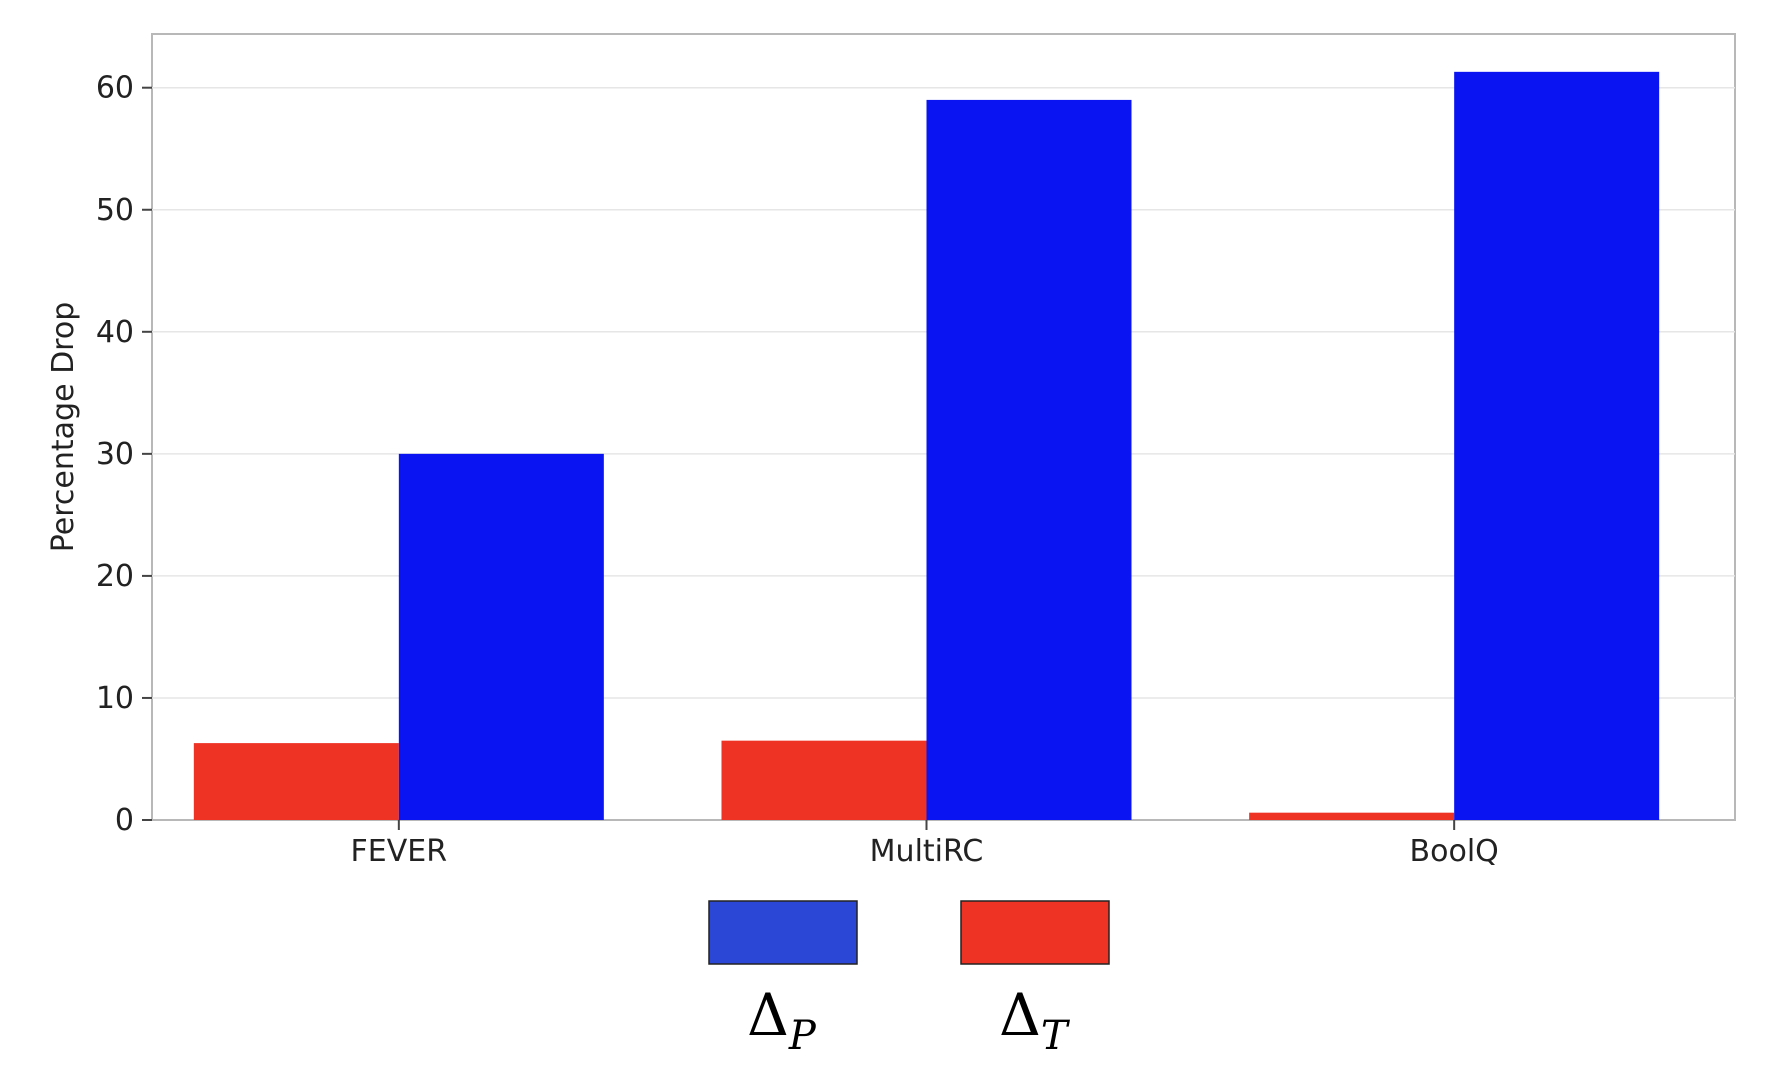  What do you see at coordinates (115, 210) in the screenshot?
I see `y-tick-label: 50` at bounding box center [115, 210].